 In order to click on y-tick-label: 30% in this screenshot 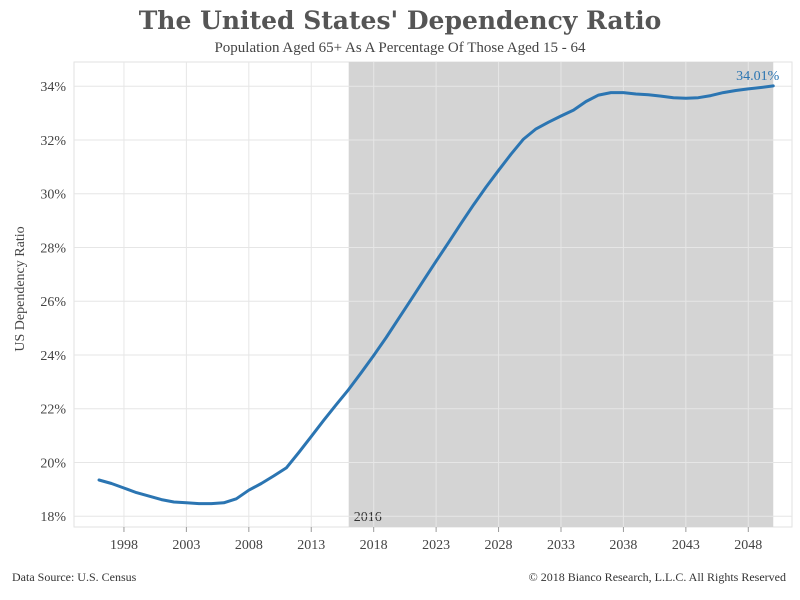, I will do `click(53, 195)`.